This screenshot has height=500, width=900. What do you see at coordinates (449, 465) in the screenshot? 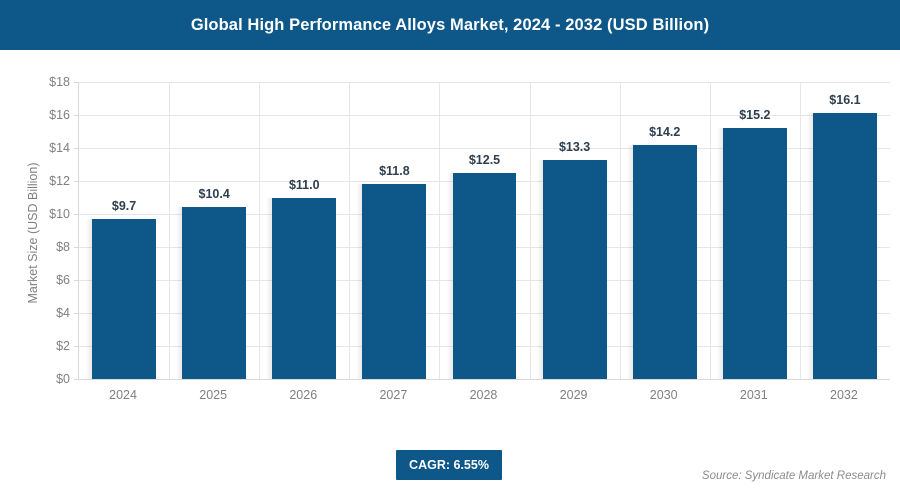
I see `cagr-badge: CAGR: 6.55%` at bounding box center [449, 465].